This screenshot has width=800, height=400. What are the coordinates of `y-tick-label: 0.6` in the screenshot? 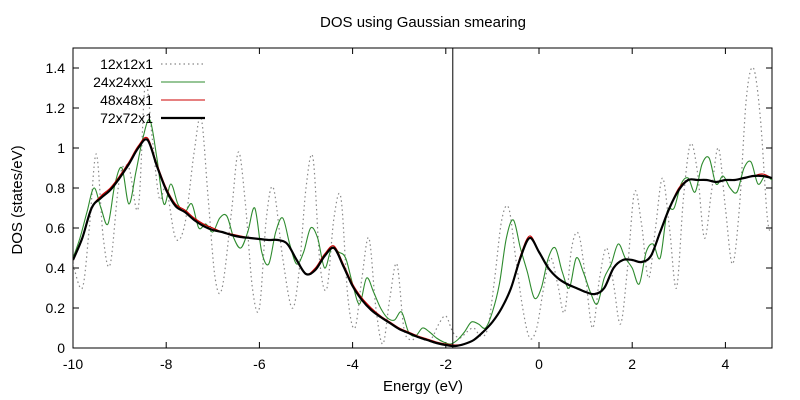 It's located at (56, 228).